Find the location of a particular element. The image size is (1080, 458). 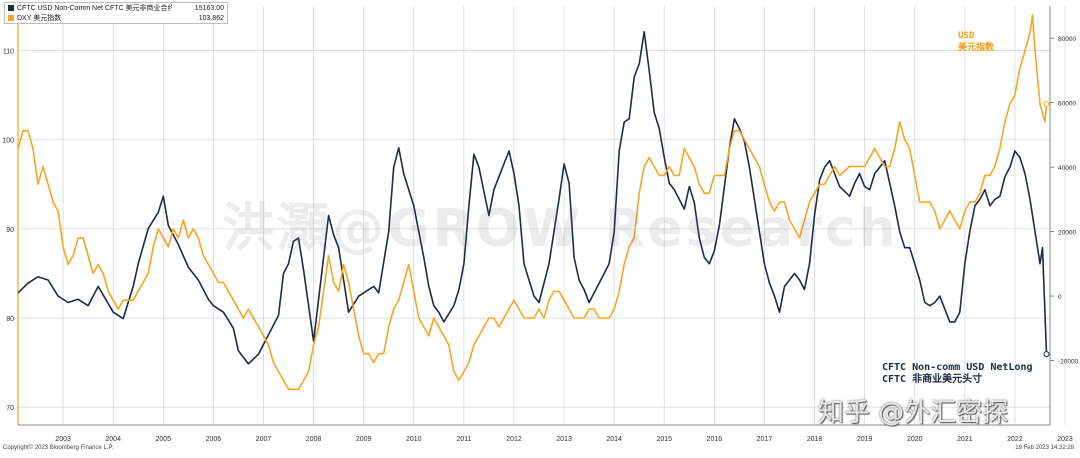

x-tick-label: 2004 is located at coordinates (113, 439).